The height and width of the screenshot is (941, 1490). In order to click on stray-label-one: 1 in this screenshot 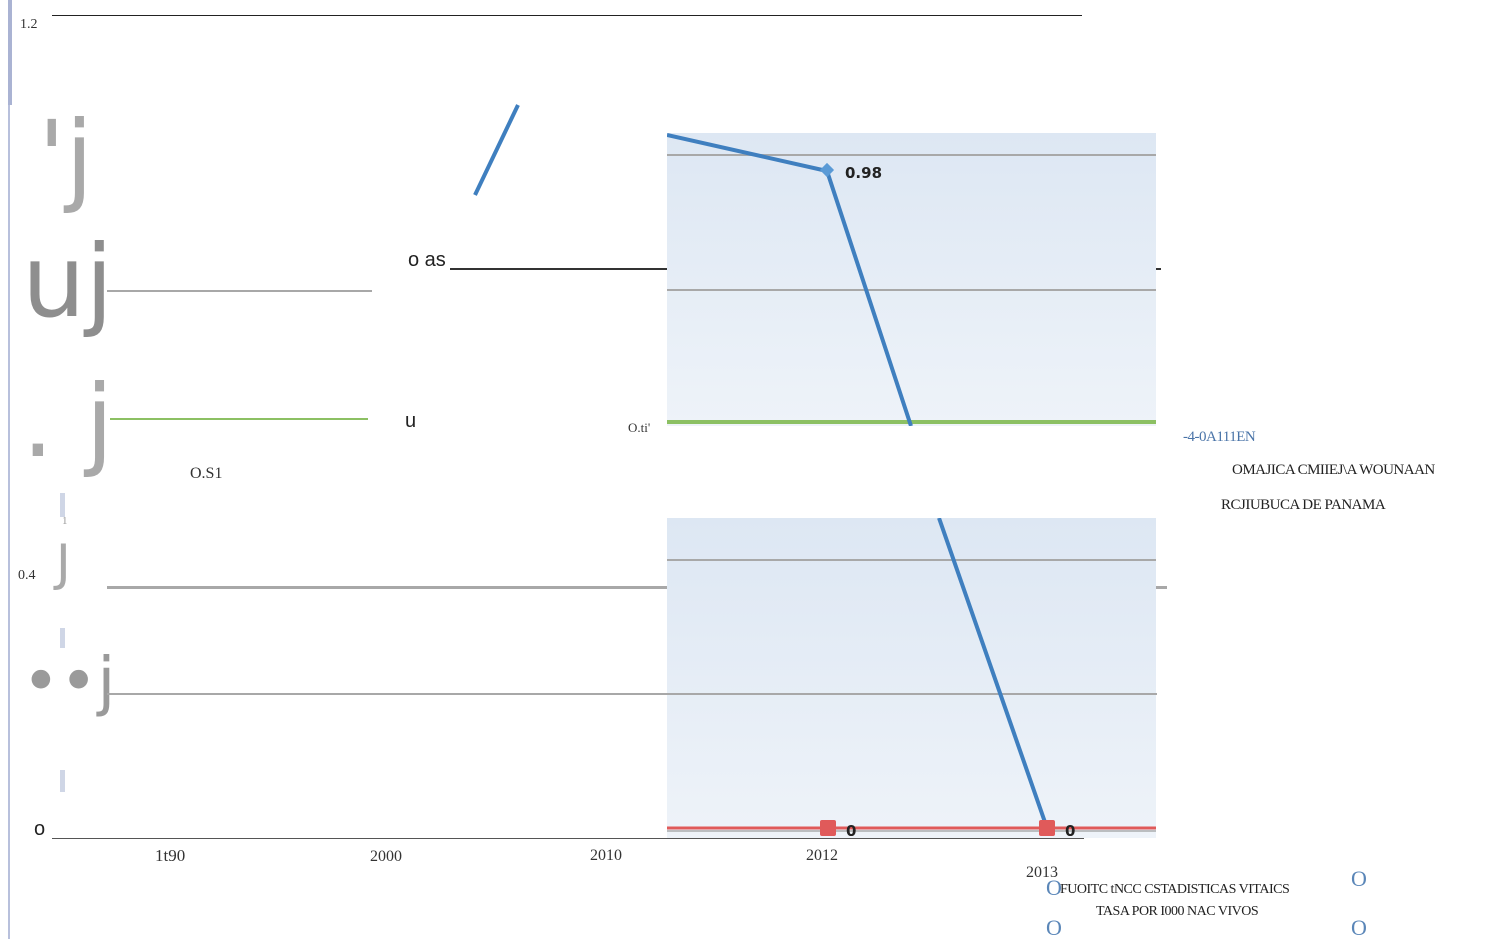, I will do `click(65, 521)`.